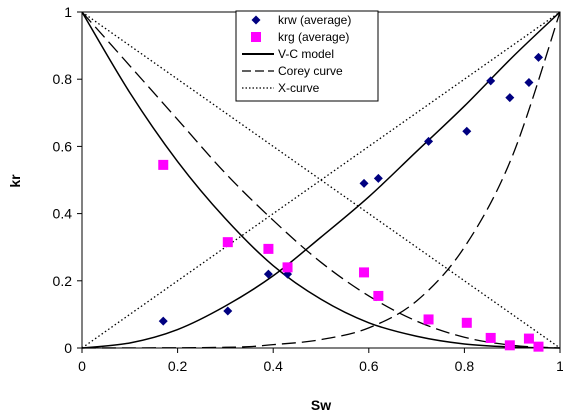 The height and width of the screenshot is (419, 563). Describe the element at coordinates (67, 180) in the screenshot. I see `y-axis-ticks: 0 0.2 0.4 0.6 0.8 1` at that location.